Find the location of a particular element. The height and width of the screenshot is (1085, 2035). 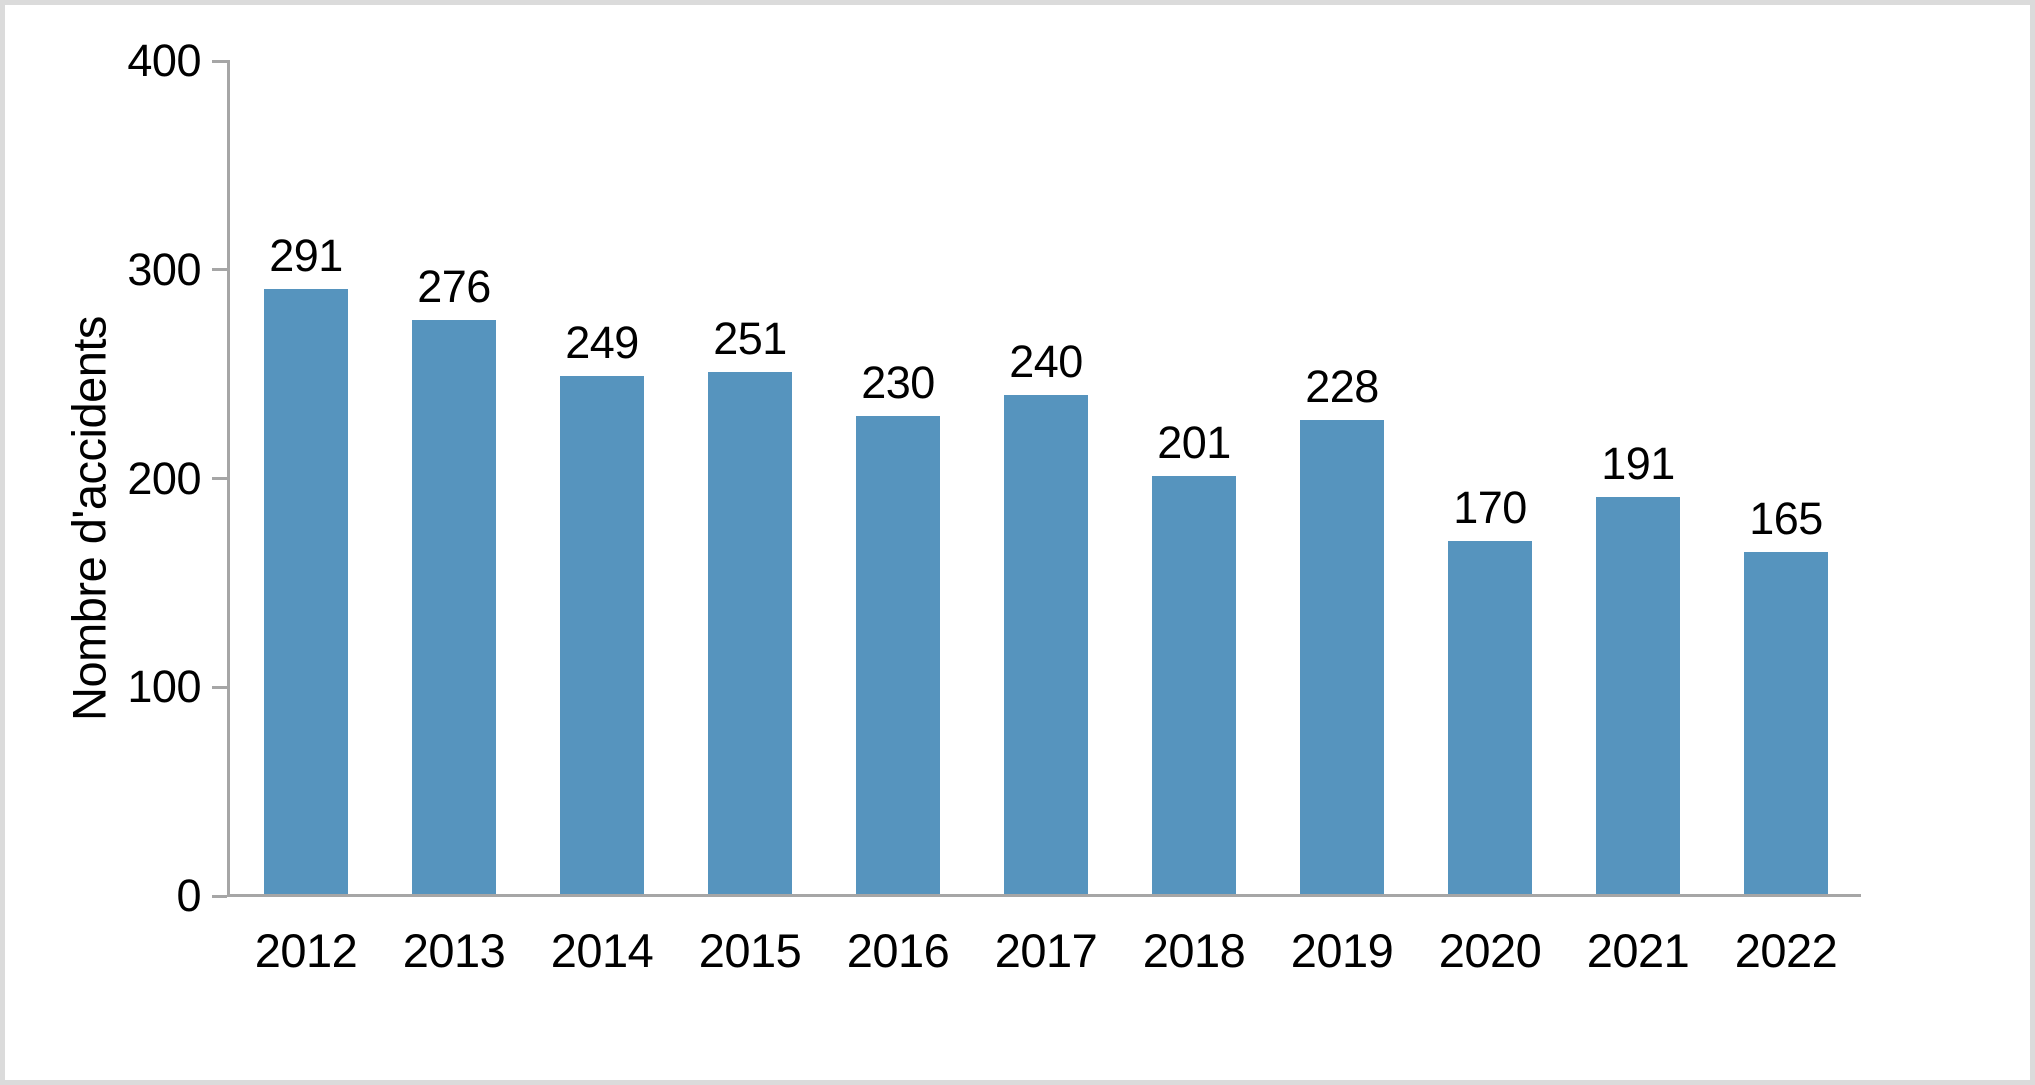

bar-2022 is located at coordinates (1786, 722).